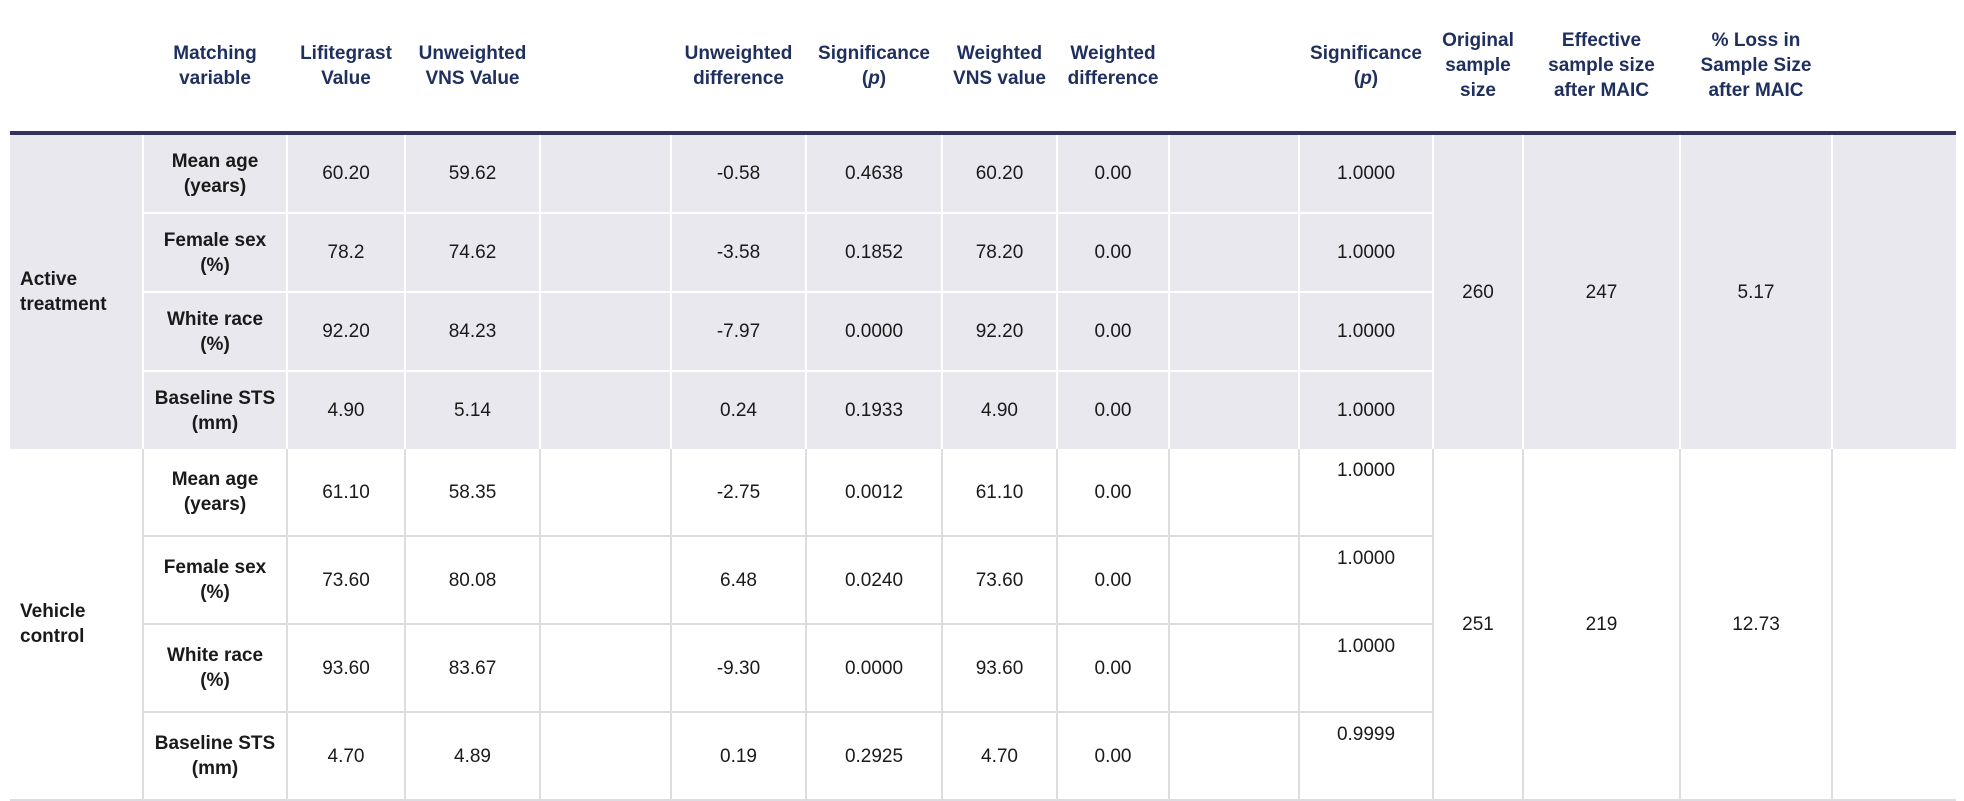  I want to click on value-cell: 0.0240, so click(874, 580).